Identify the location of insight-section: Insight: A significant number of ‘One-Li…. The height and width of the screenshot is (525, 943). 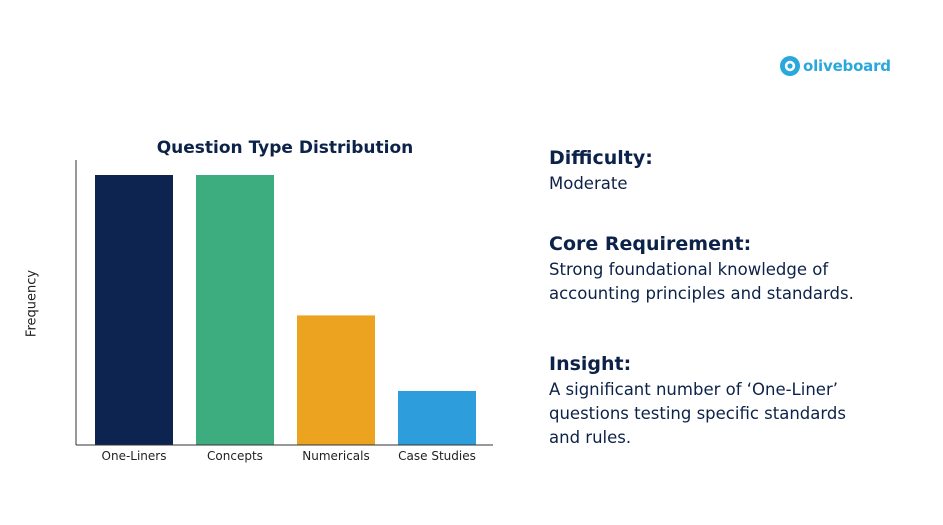
(734, 400).